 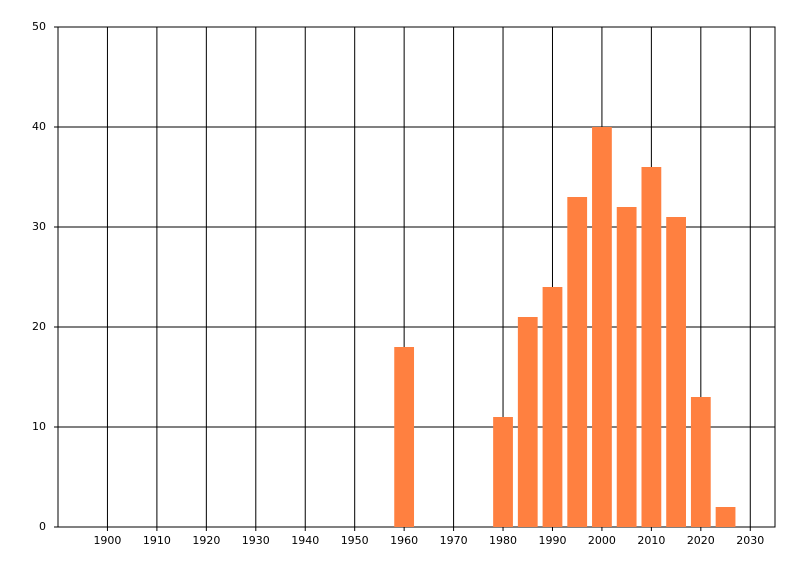 I want to click on y-tick-label: 0, so click(x=42, y=526).